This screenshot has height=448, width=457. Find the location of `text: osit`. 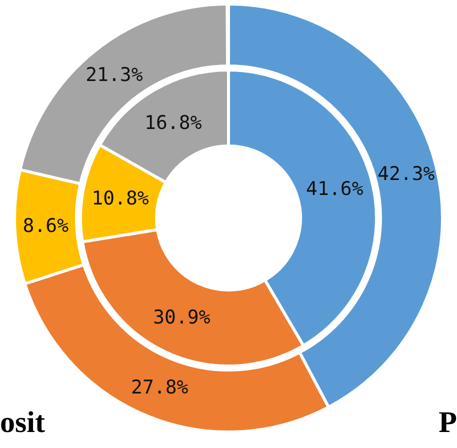

text: osit is located at coordinates (23, 422).